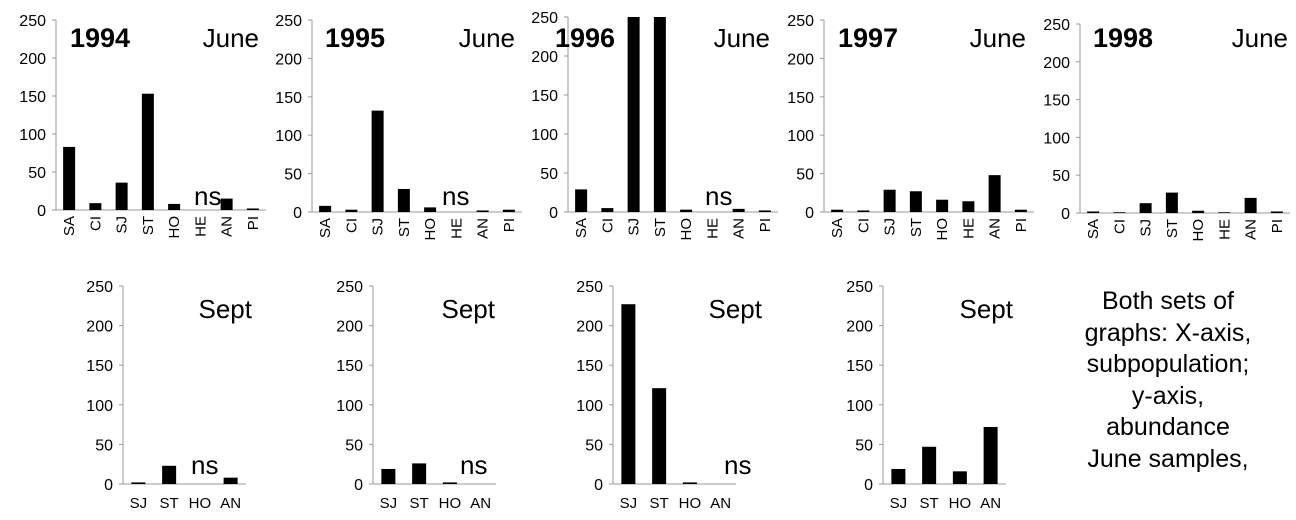 The width and height of the screenshot is (1296, 520). I want to click on caption-line-6: June samples,, so click(1168, 458).